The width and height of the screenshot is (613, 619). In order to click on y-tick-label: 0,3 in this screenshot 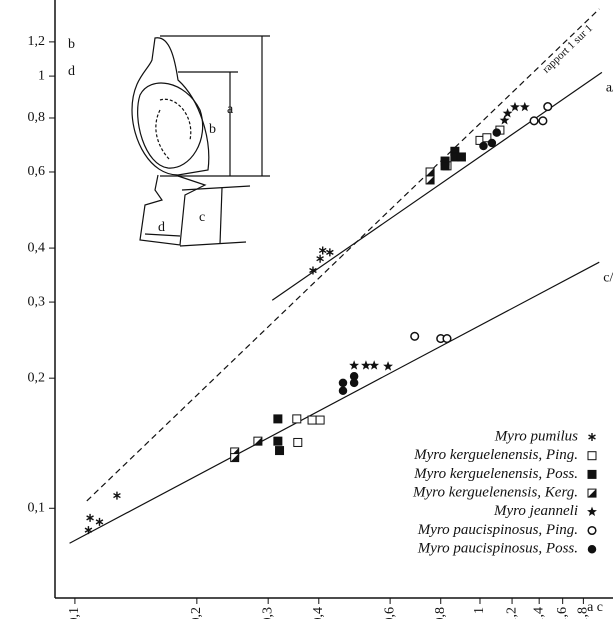, I will do `click(37, 301)`.